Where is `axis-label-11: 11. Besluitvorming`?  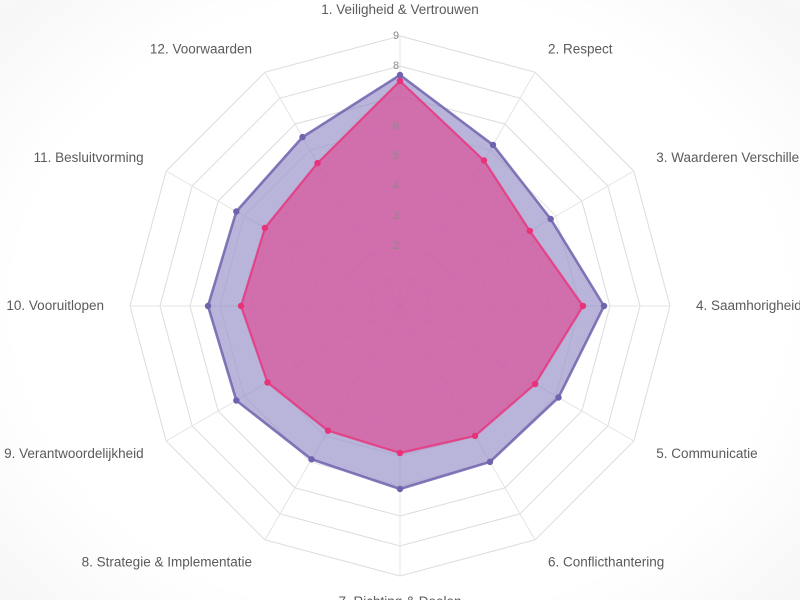
axis-label-11: 11. Besluitvorming is located at coordinates (89, 157).